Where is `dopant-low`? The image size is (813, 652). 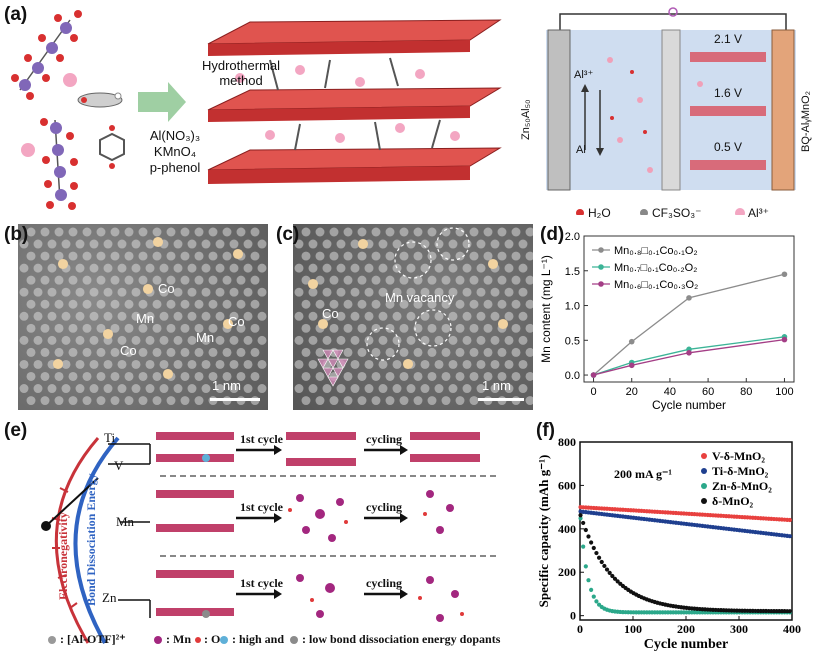
dopant-low is located at coordinates (206, 614).